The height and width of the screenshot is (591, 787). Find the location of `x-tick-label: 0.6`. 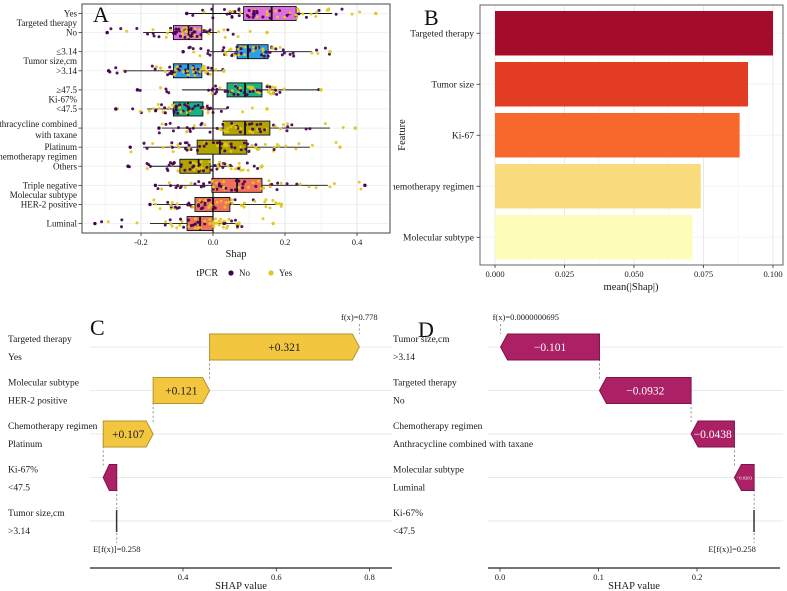

x-tick-label: 0.6 is located at coordinates (276, 577).